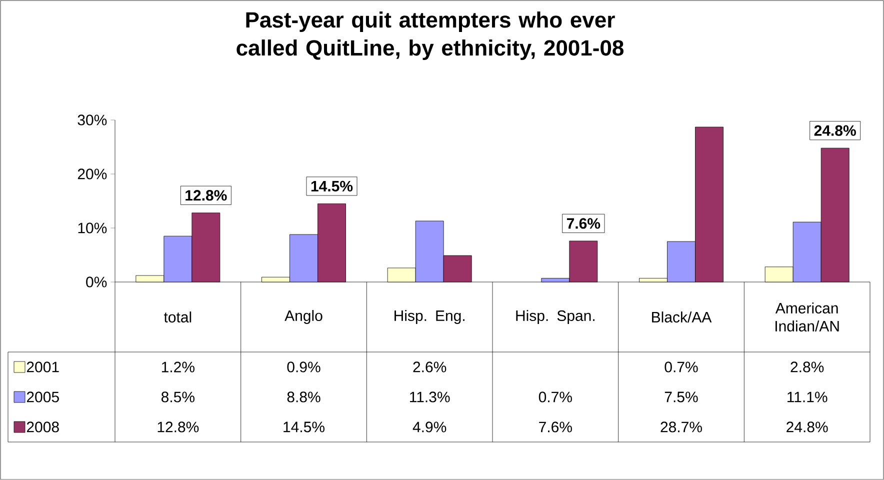 Image resolution: width=884 pixels, height=480 pixels. Describe the element at coordinates (303, 367) in the screenshot. I see `data-label: 0.9%` at that location.